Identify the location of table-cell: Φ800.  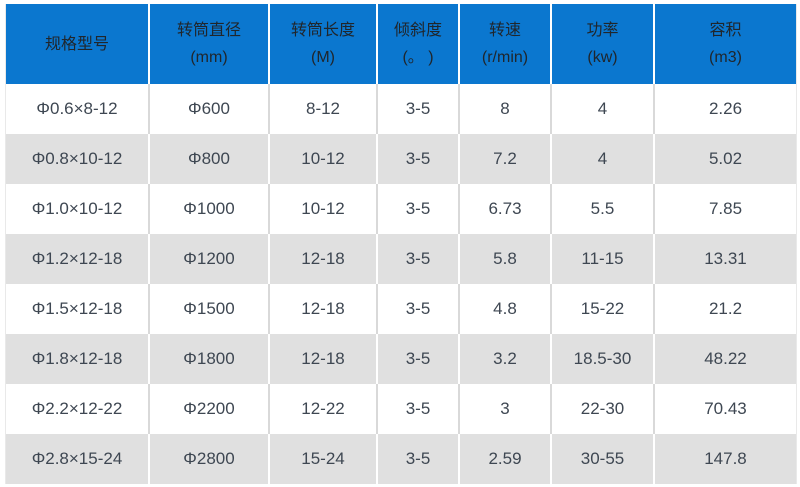
(209, 159).